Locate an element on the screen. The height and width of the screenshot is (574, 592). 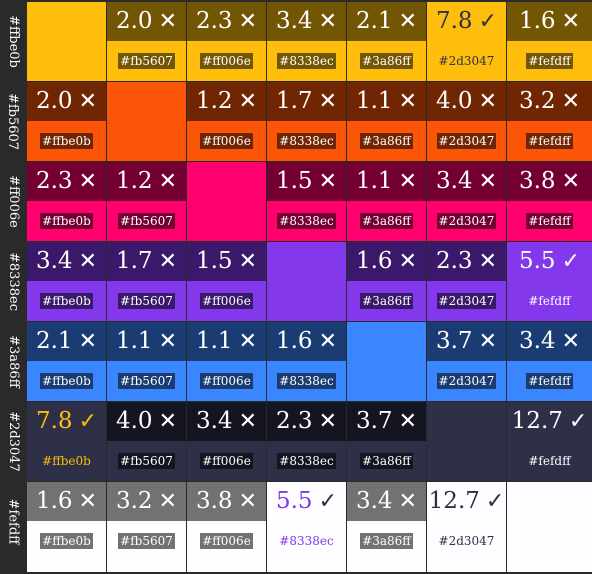
row-label-text: #8338ec is located at coordinates (13, 281).